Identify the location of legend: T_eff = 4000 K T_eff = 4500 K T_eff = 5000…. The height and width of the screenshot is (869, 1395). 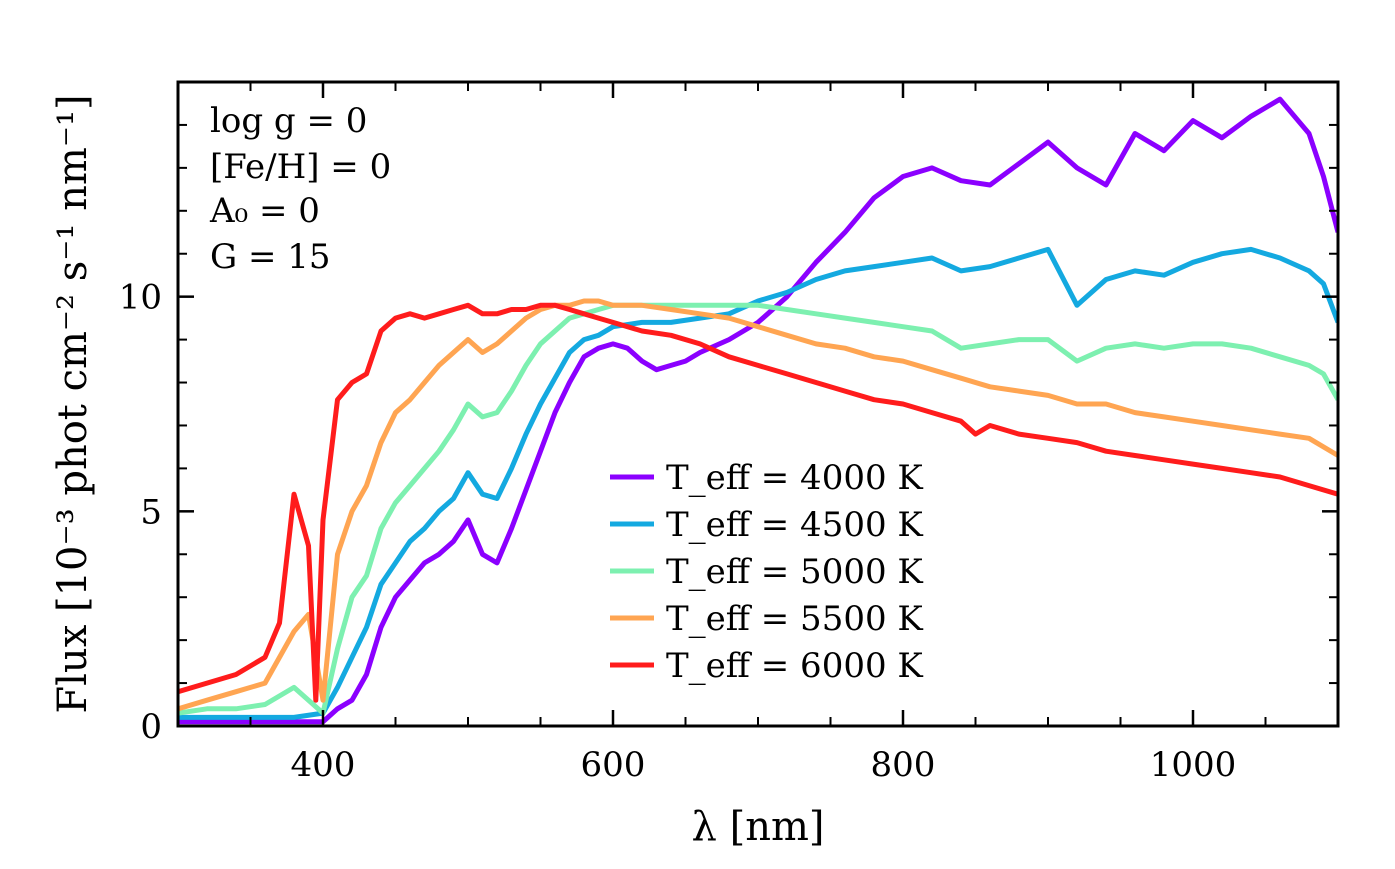
(766, 572).